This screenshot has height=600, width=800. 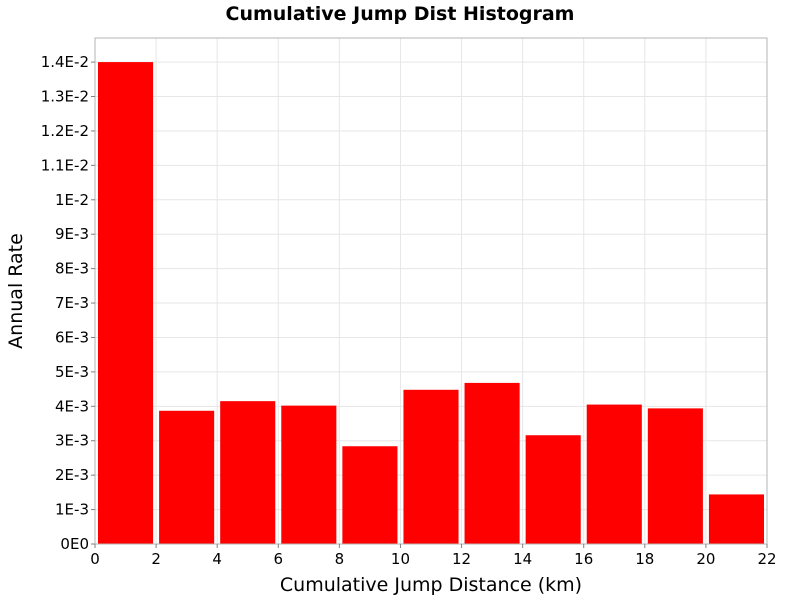 I want to click on y-tick-label: 1.3E-2, so click(x=65, y=97).